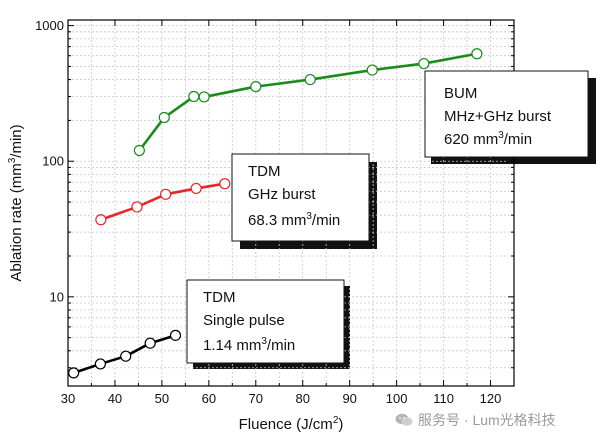 The height and width of the screenshot is (445, 607). I want to click on series-line, so click(163, 202).